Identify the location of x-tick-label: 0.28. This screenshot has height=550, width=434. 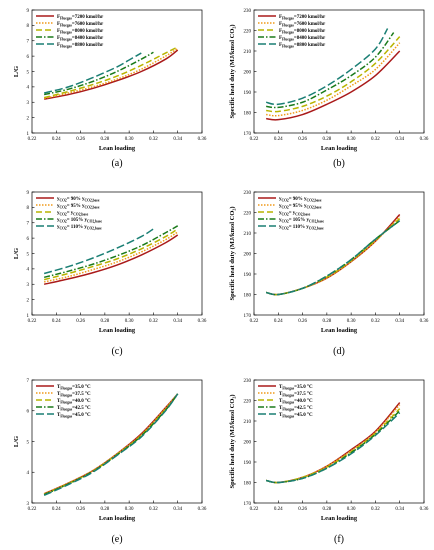
(326, 321).